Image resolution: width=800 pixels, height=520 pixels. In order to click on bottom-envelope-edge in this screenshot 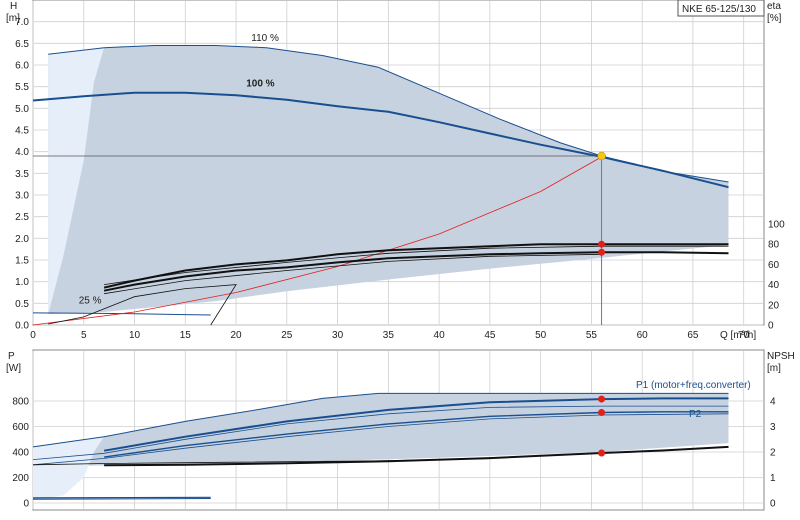, I will do `click(380, 420)`.